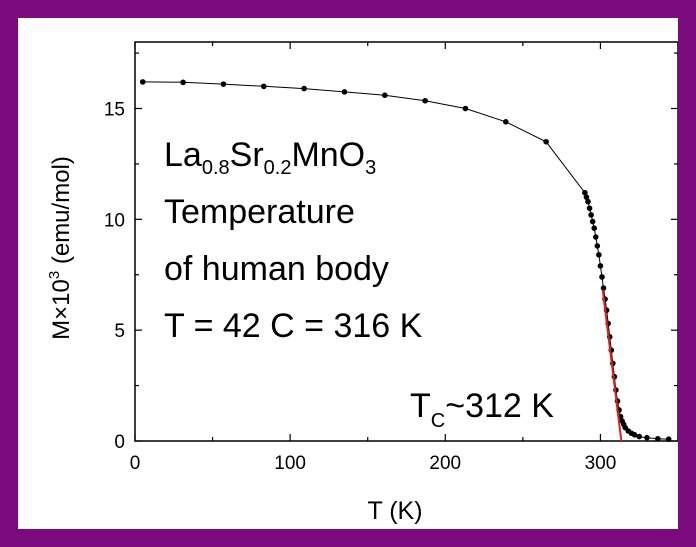 This screenshot has height=547, width=696. What do you see at coordinates (293, 326) in the screenshot?
I see `annotation-body-temperature: T = 42 C = 316 K` at bounding box center [293, 326].